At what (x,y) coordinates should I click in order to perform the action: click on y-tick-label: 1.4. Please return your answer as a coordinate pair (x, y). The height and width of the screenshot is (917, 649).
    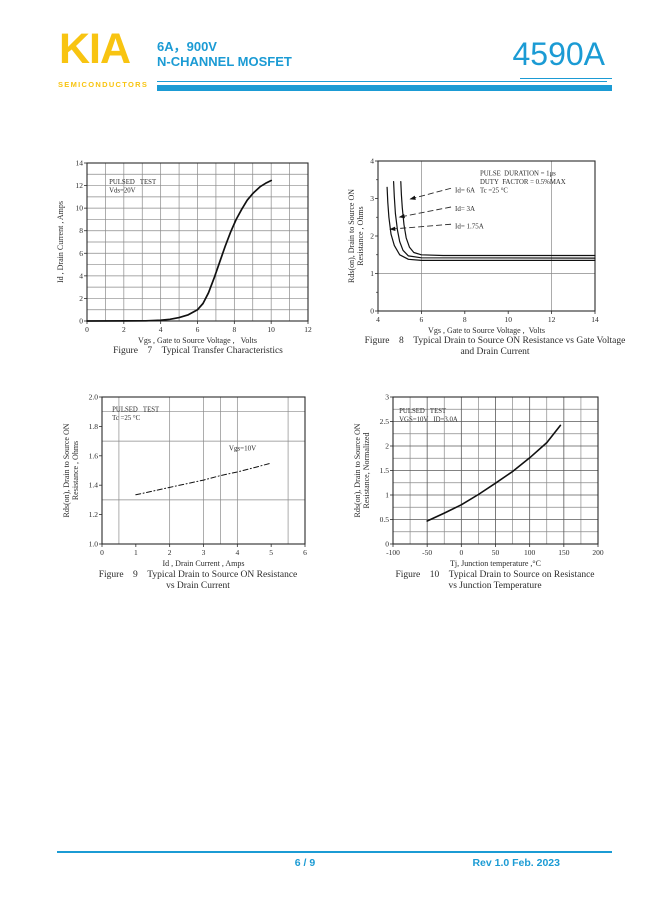
    Looking at the image, I should click on (94, 485).